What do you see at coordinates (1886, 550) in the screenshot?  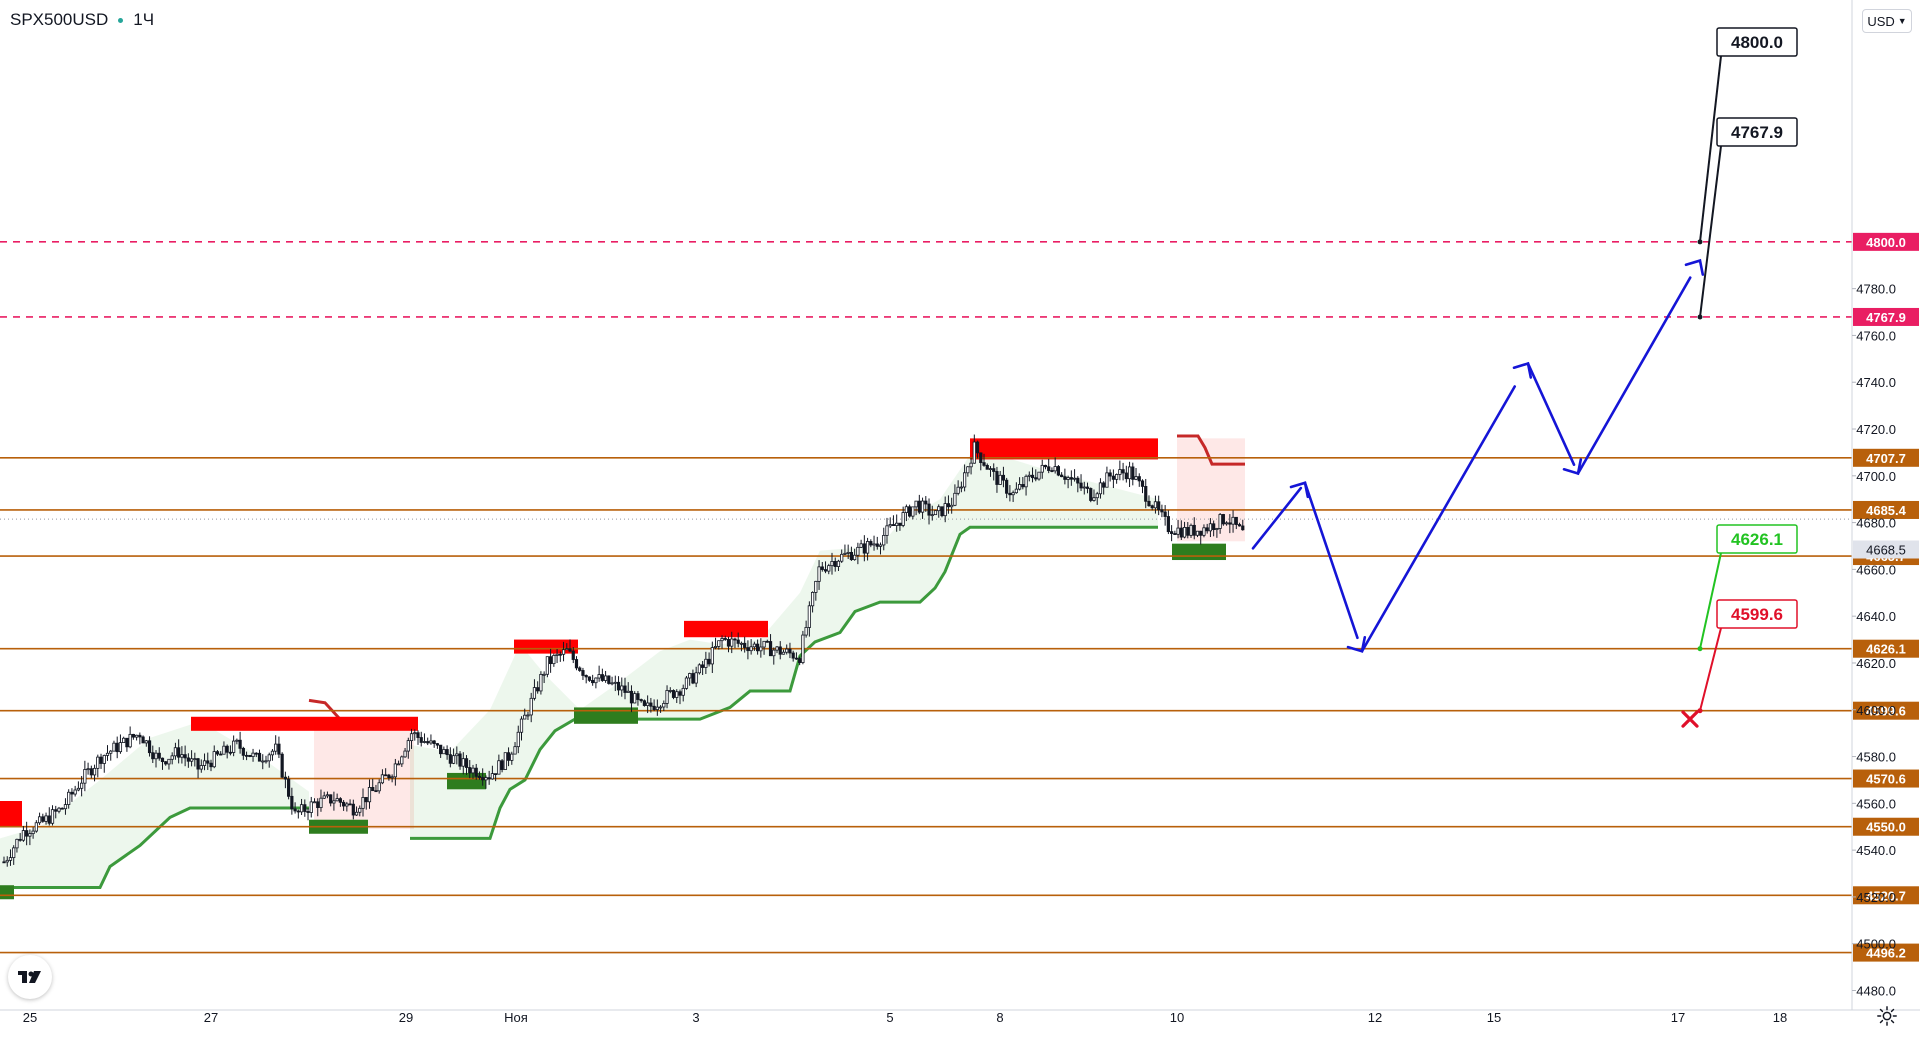 I see `last-price-label: 4668.5` at bounding box center [1886, 550].